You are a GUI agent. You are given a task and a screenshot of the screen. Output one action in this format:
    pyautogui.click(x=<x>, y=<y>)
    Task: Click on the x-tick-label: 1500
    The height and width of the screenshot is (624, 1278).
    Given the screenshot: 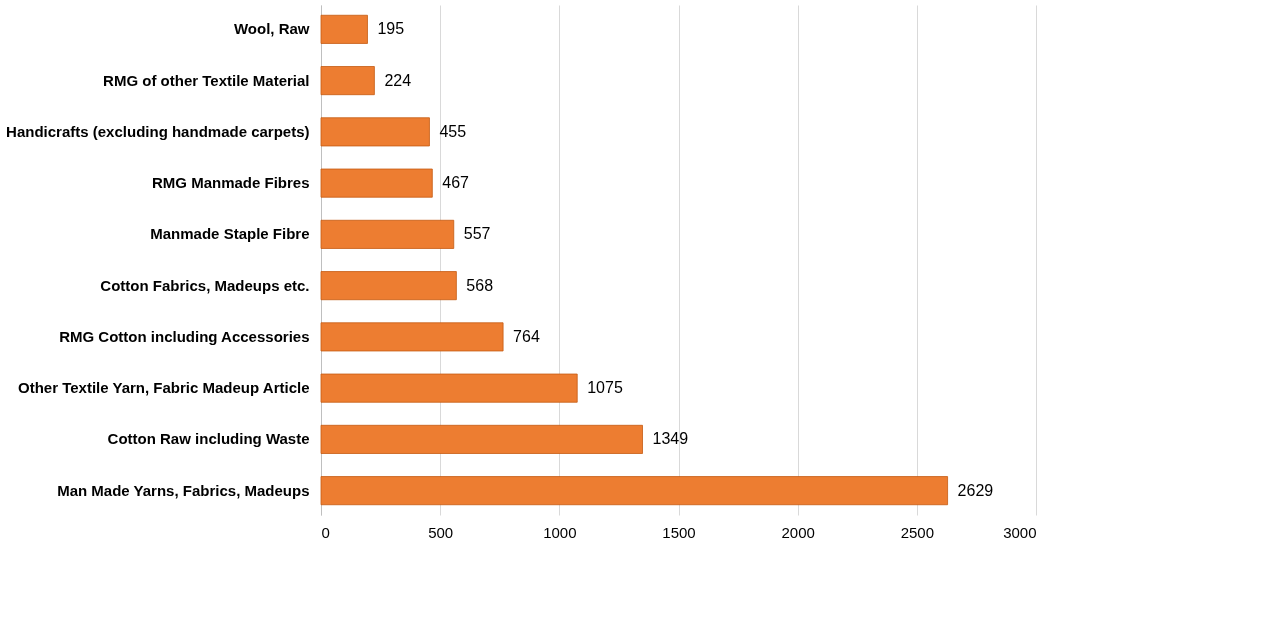 What is the action you would take?
    pyautogui.click(x=679, y=532)
    